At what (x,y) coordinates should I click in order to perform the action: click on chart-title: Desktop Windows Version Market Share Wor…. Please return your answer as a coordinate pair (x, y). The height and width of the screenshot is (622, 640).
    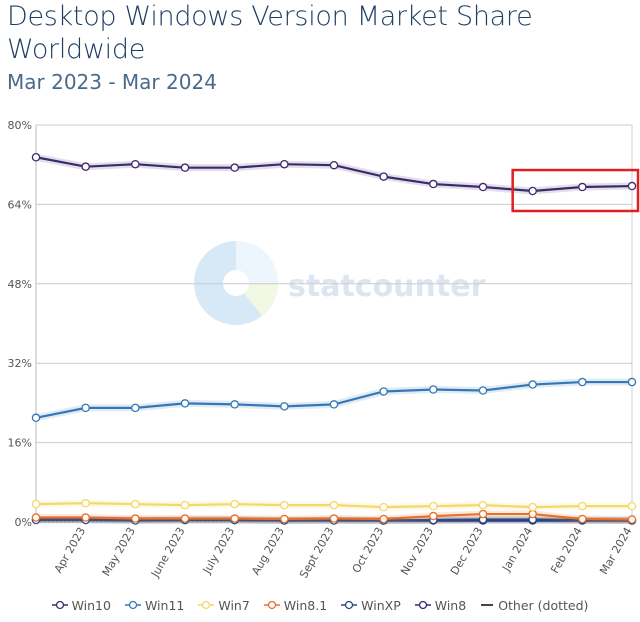
    Looking at the image, I should click on (270, 33).